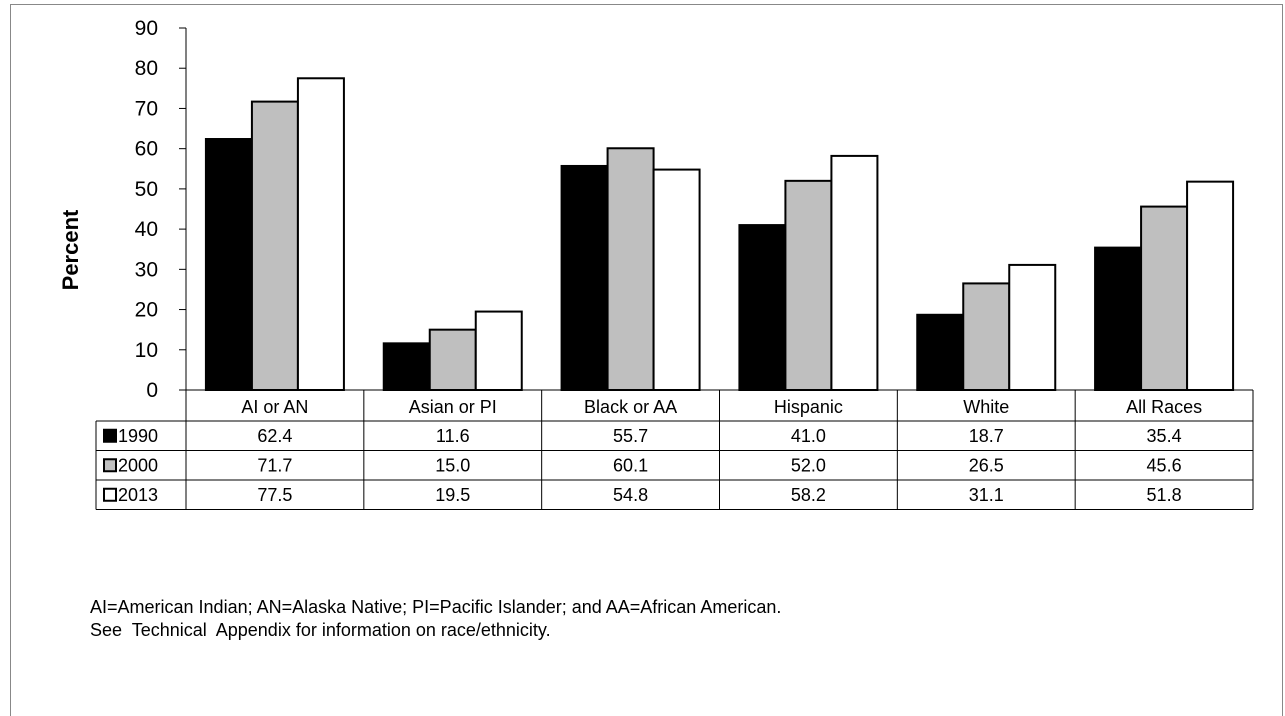 Image resolution: width=1285 pixels, height=716 pixels. What do you see at coordinates (630, 407) in the screenshot?
I see `category-label: Black or AA` at bounding box center [630, 407].